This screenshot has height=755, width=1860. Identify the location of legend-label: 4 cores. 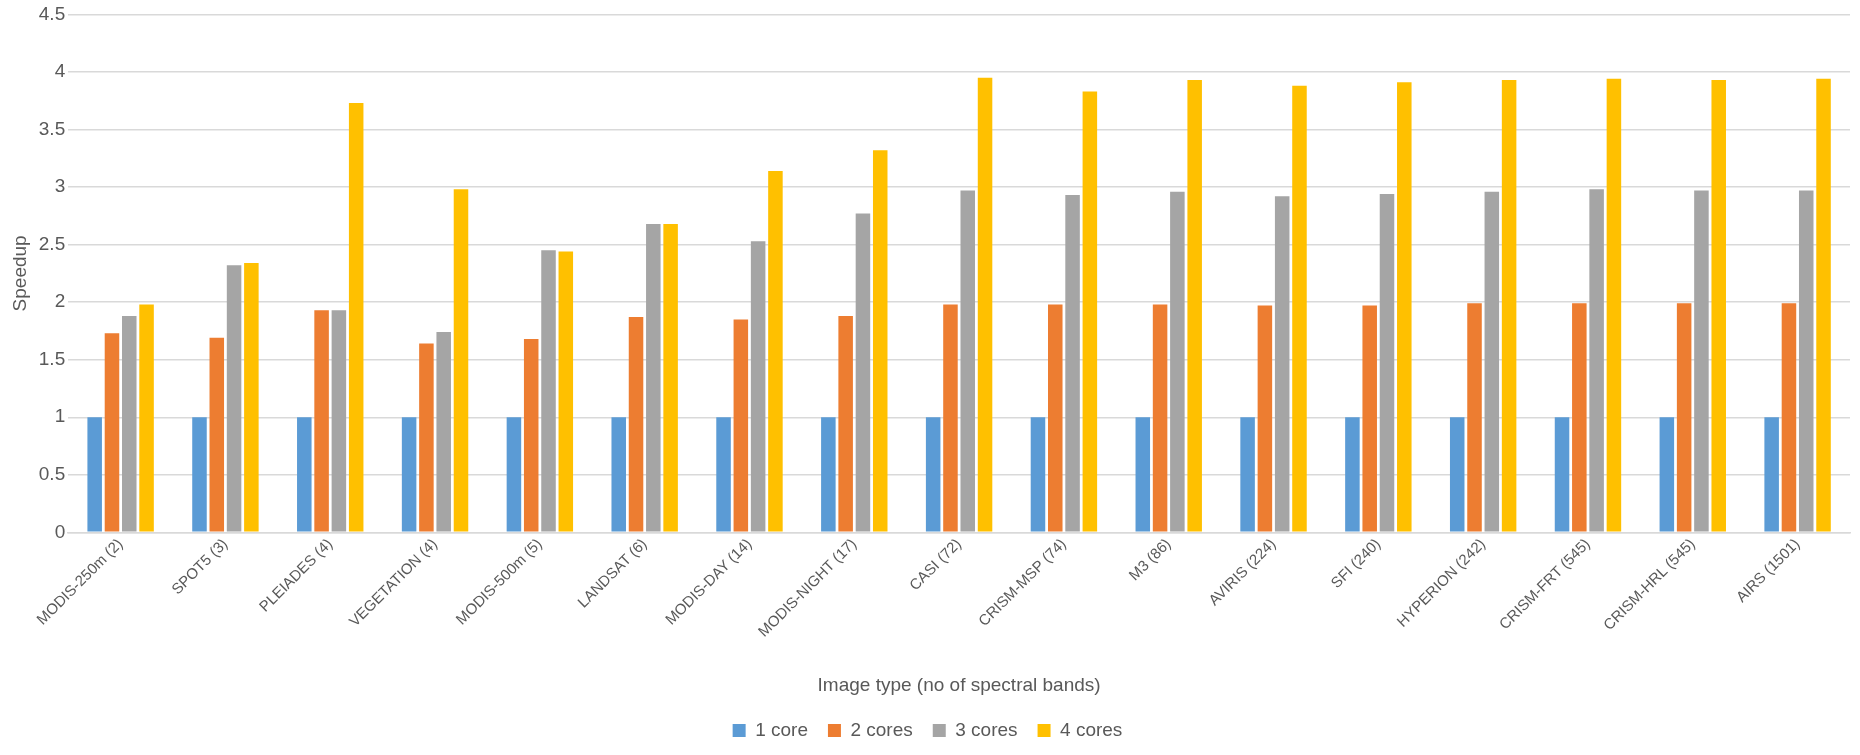
(1091, 729).